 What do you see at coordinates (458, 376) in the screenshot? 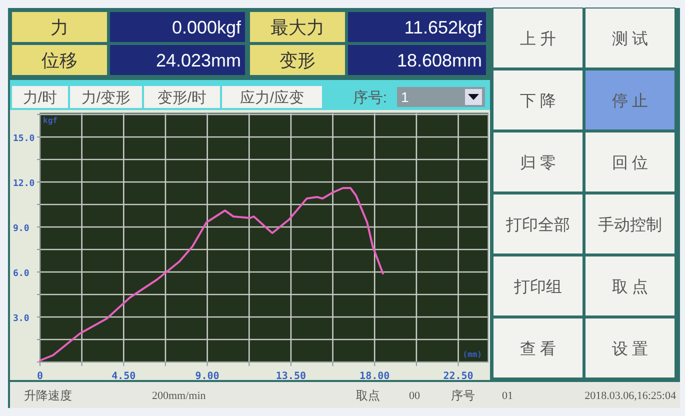
I see `x-tick-label: 22.50` at bounding box center [458, 376].